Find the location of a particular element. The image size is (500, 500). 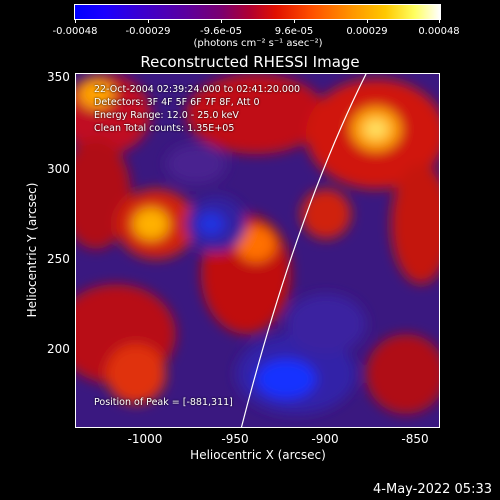

colorbar-tick-label: -0.00048 is located at coordinates (75, 31).